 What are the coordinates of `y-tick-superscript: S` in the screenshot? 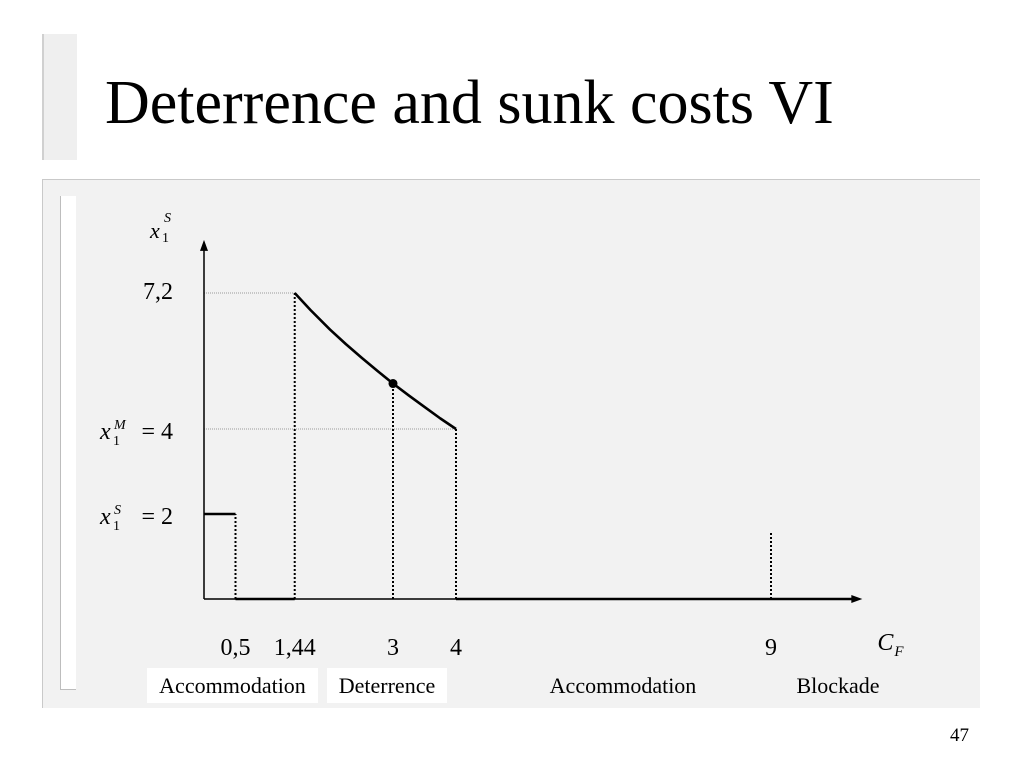 It's located at (117, 510).